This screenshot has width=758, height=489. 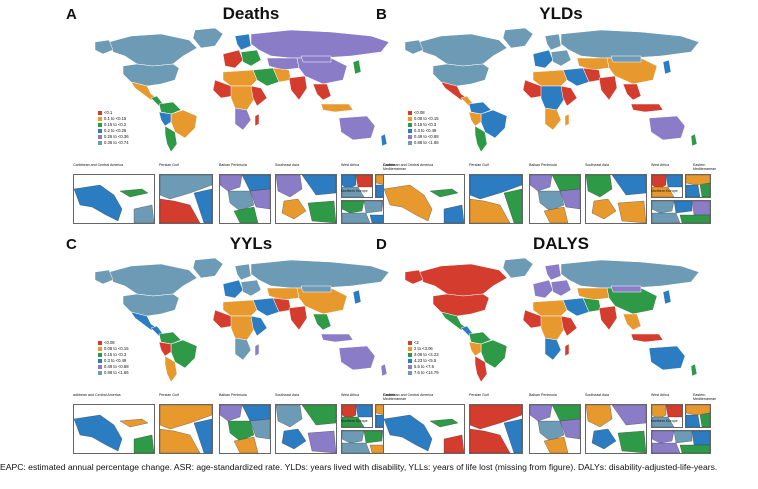 What do you see at coordinates (694, 140) in the screenshot?
I see `region-nz` at bounding box center [694, 140].